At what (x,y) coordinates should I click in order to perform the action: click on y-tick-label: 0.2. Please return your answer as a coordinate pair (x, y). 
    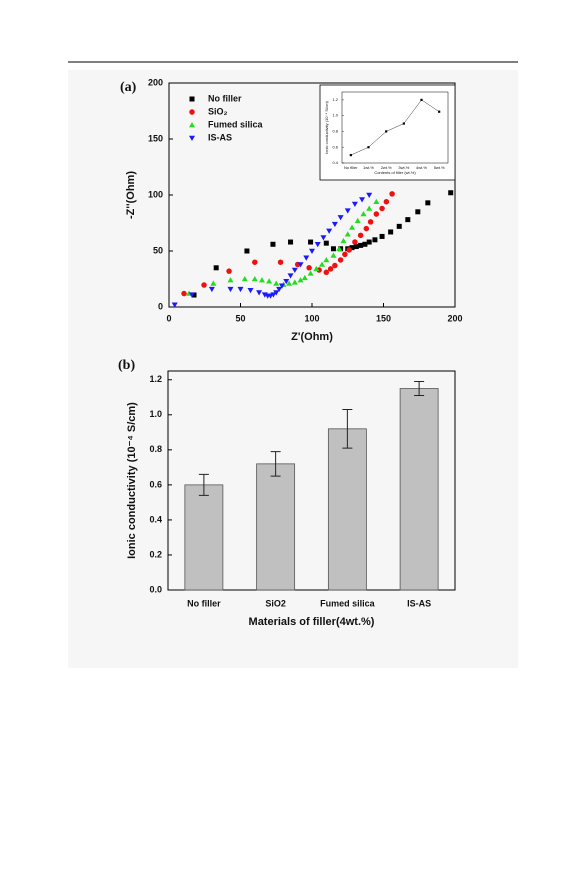
    Looking at the image, I should click on (155, 554).